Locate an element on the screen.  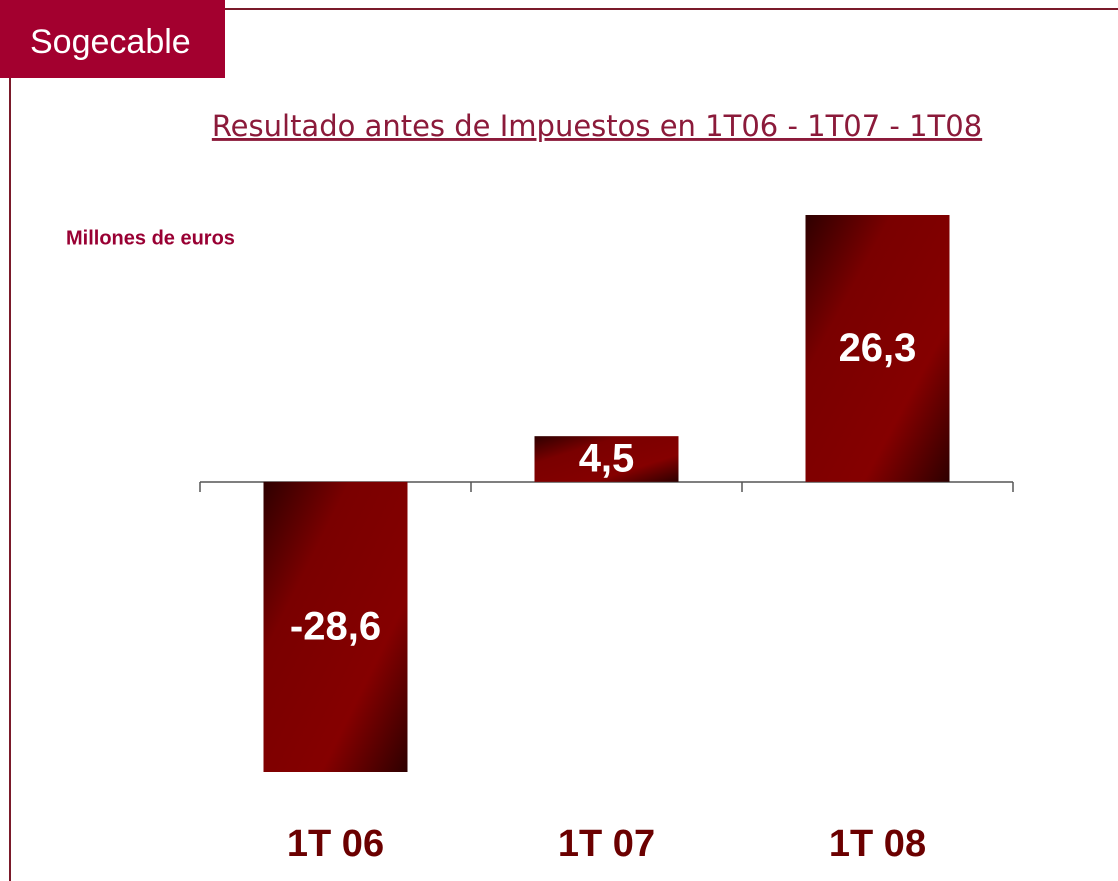
logo-box is located at coordinates (112, 39).